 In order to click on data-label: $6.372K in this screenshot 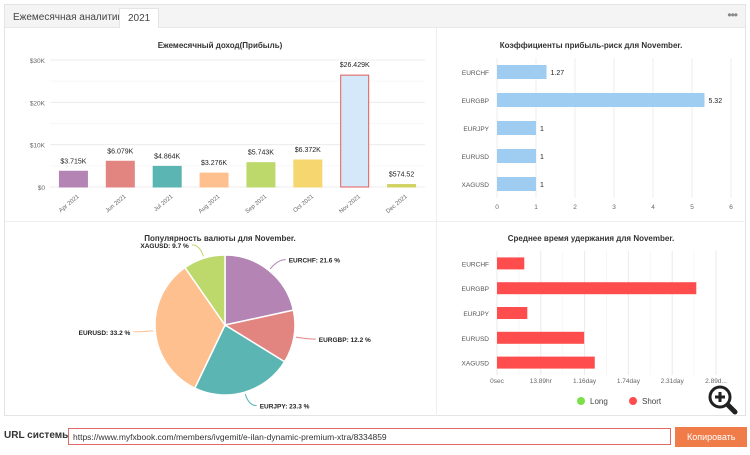, I will do `click(308, 150)`.